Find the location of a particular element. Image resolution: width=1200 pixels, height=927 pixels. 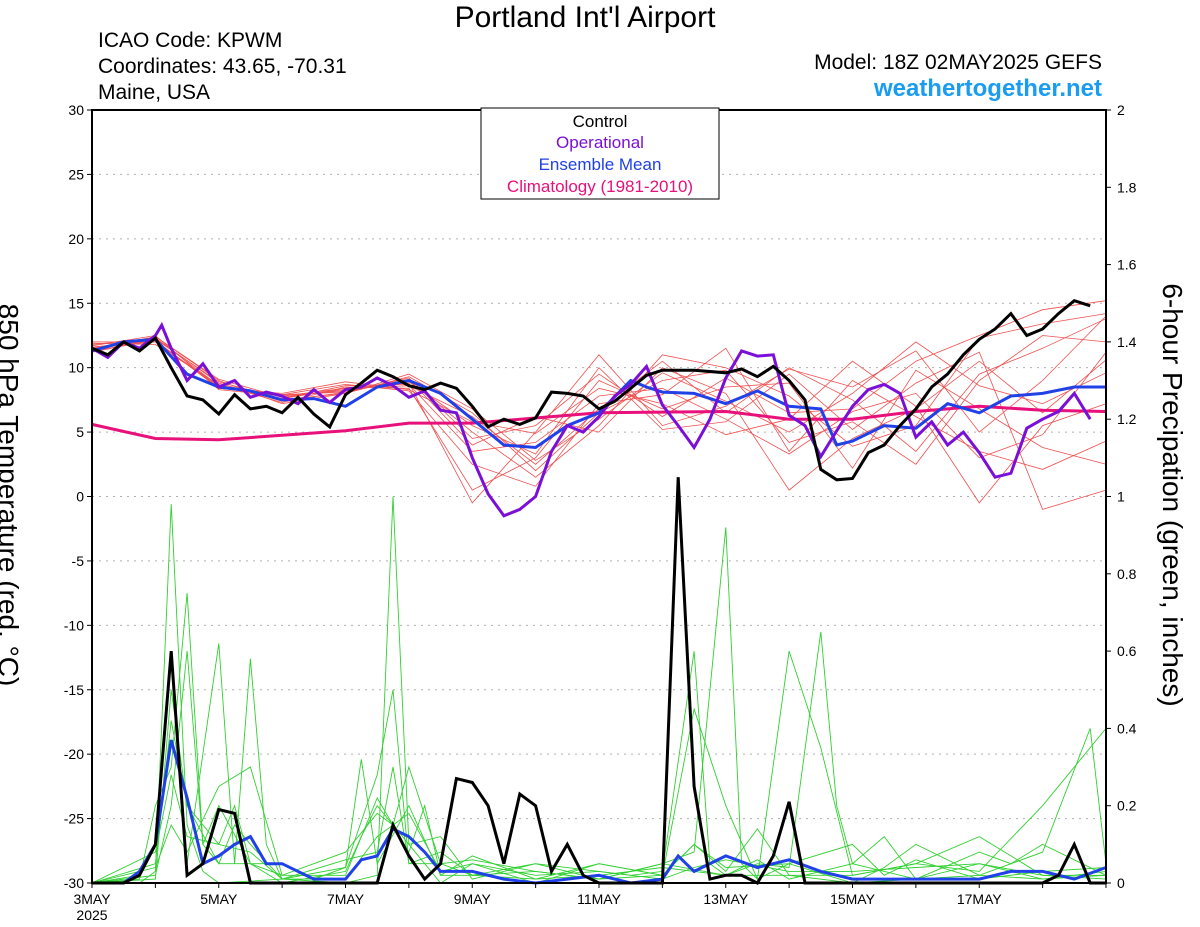

legend-operational: Operational is located at coordinates (600, 142).